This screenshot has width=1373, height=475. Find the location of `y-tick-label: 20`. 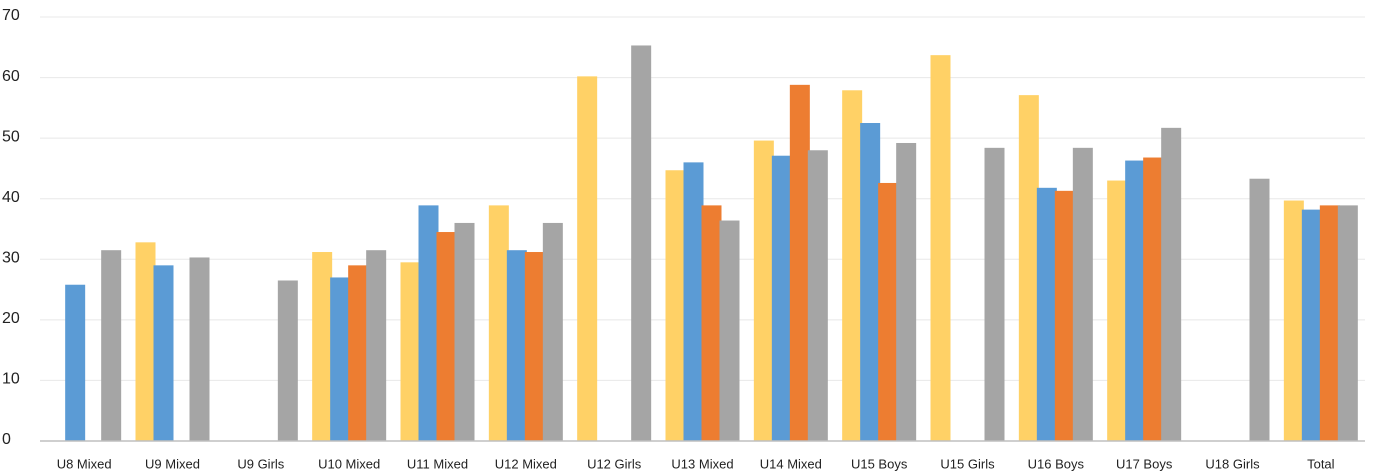

y-tick-label: 20 is located at coordinates (11, 318).